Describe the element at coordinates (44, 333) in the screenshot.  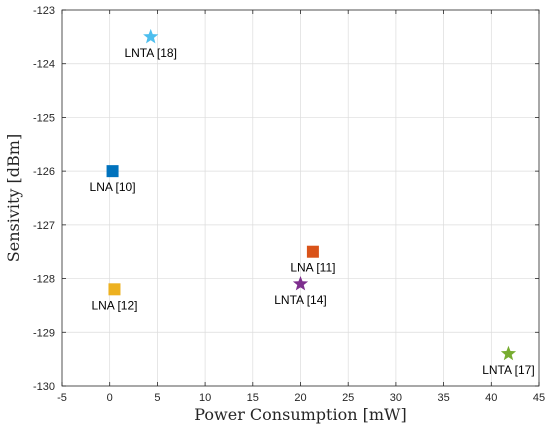
I see `y-tick-label: -129` at that location.